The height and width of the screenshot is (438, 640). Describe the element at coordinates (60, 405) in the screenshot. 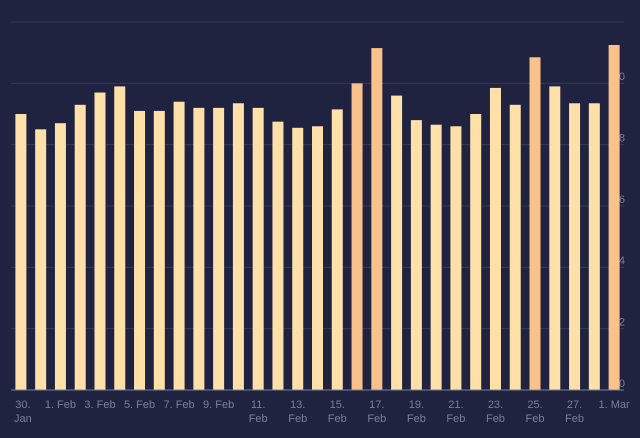

I see `x-tick-label: 1. Feb` at that location.